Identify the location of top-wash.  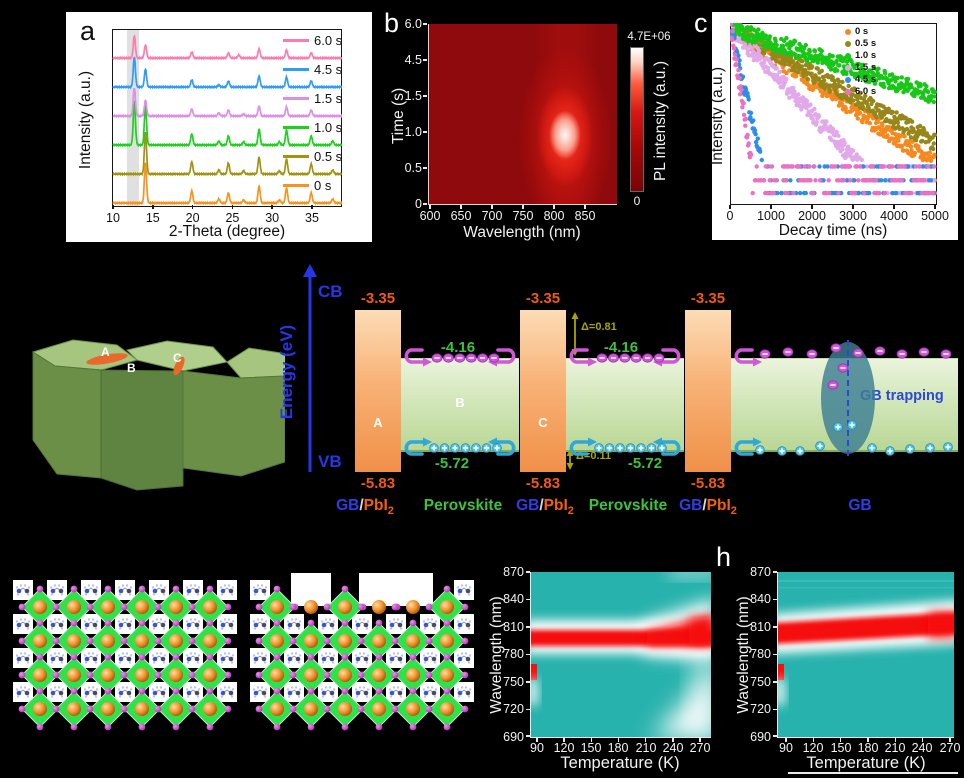
(690, 575).